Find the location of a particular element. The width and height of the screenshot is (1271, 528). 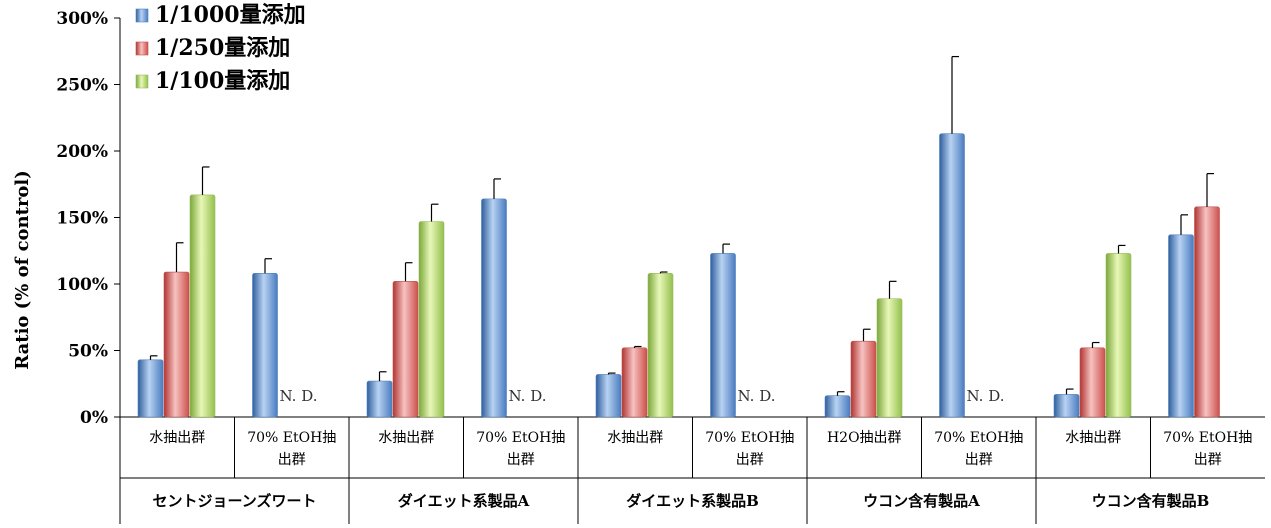

y-tick-label: 150% is located at coordinates (82, 219).